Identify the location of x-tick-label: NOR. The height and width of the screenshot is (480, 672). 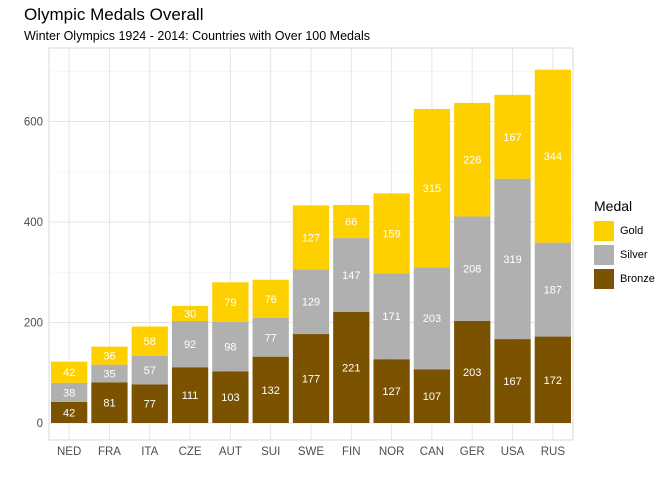
(392, 452).